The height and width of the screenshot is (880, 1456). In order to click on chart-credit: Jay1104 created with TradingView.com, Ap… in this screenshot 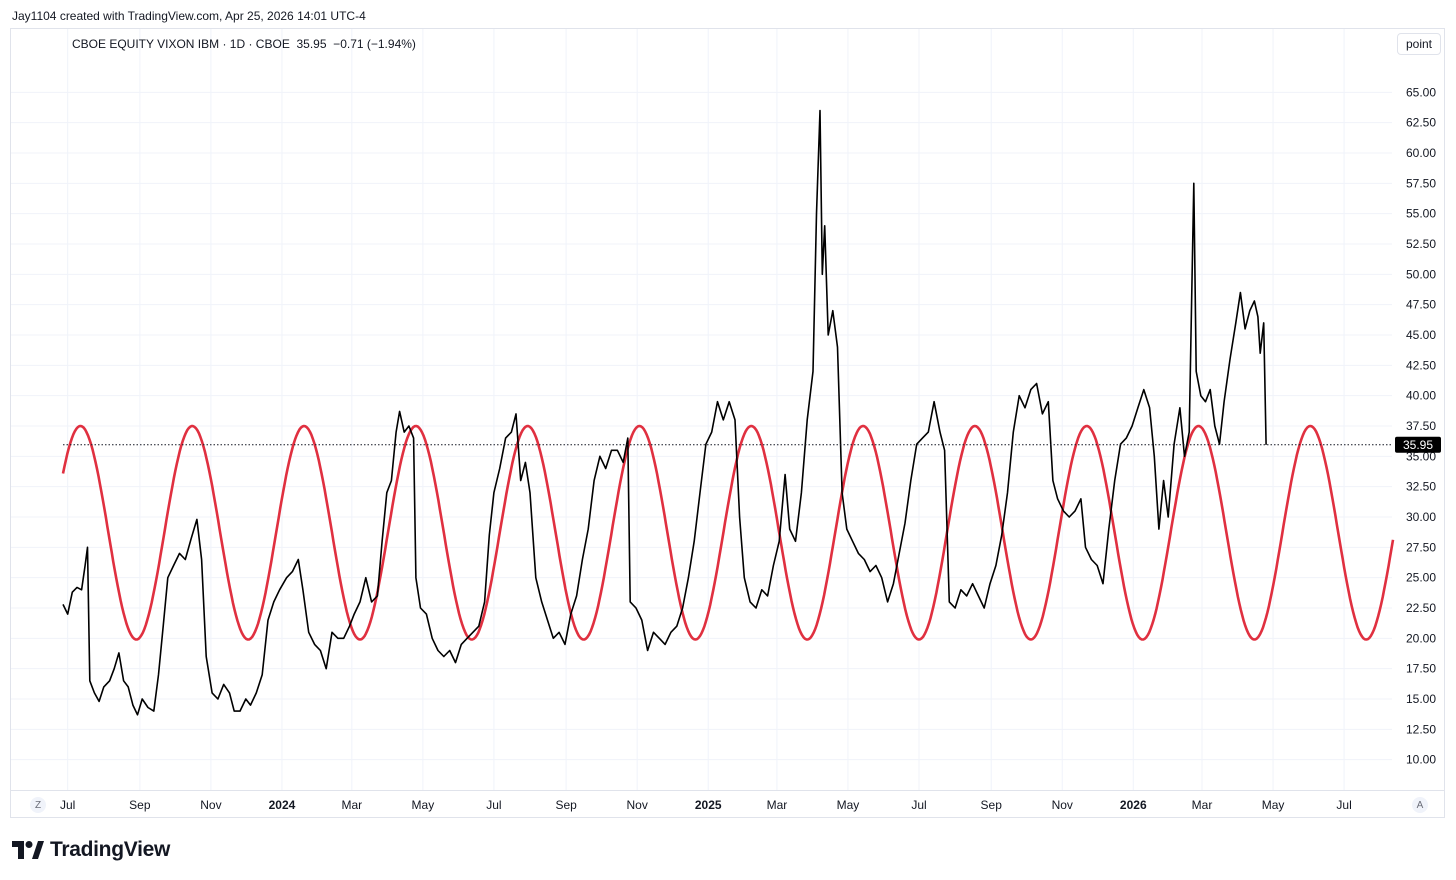, I will do `click(189, 16)`.